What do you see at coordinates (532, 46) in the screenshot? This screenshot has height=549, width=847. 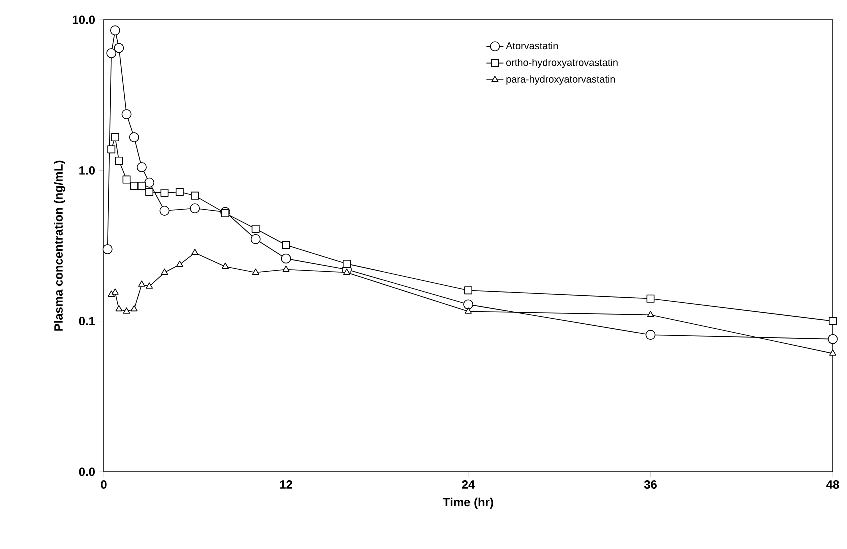 I see `legend-label: Atorvastatin` at bounding box center [532, 46].